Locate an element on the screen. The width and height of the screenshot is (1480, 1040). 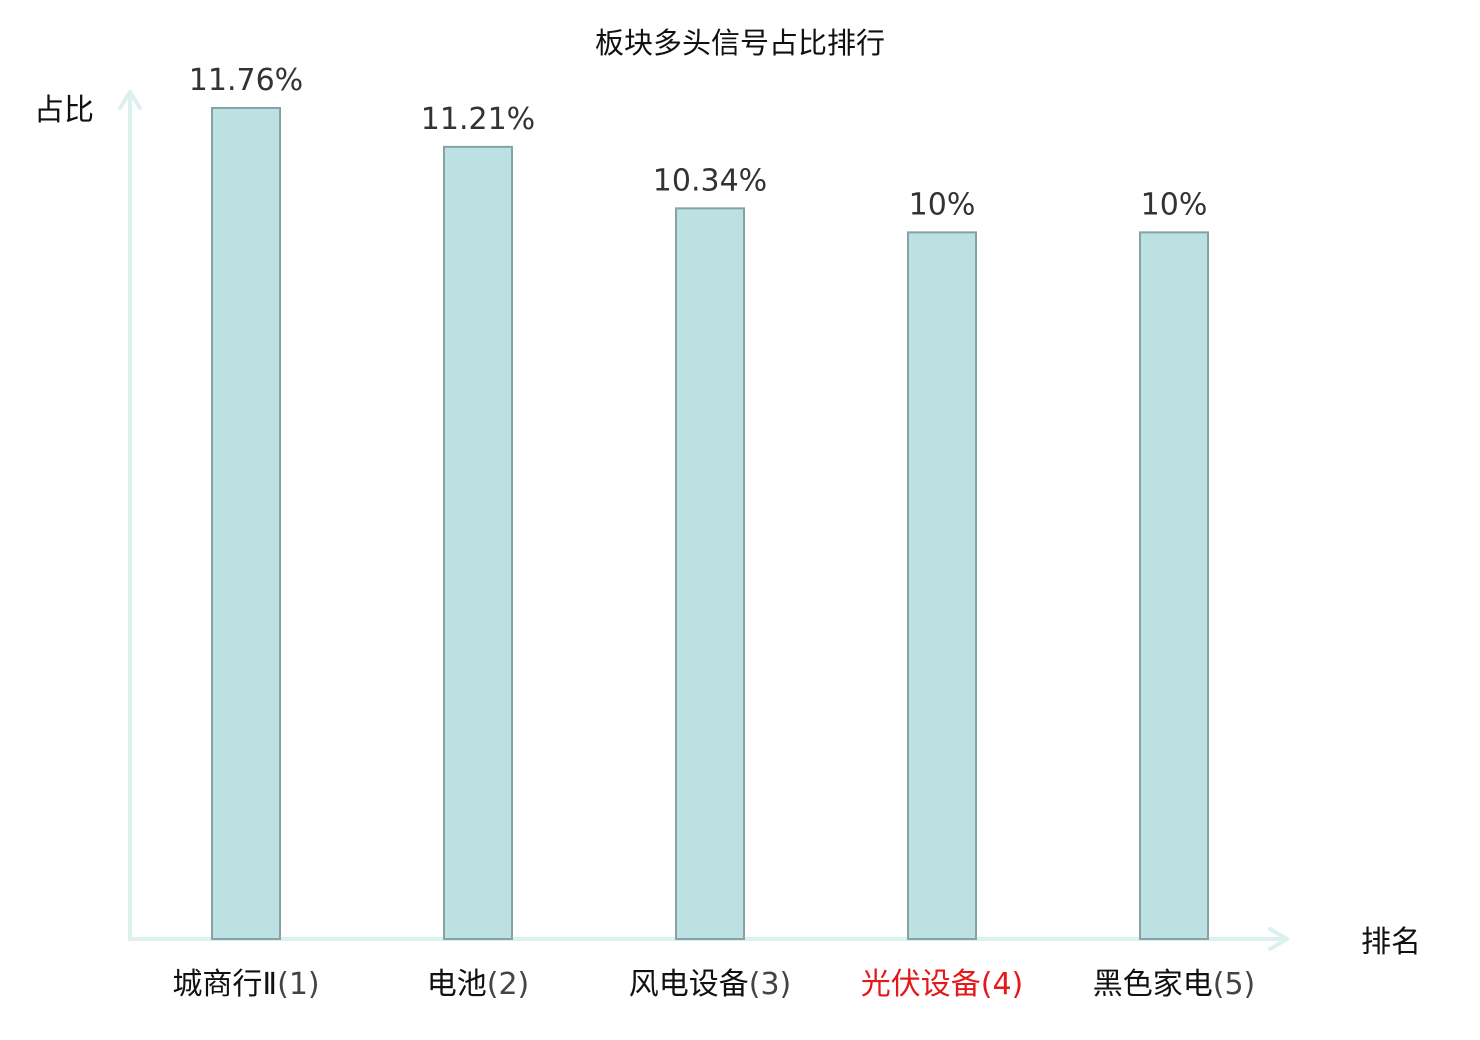
x-axis-arrow-icon is located at coordinates (1278, 939).